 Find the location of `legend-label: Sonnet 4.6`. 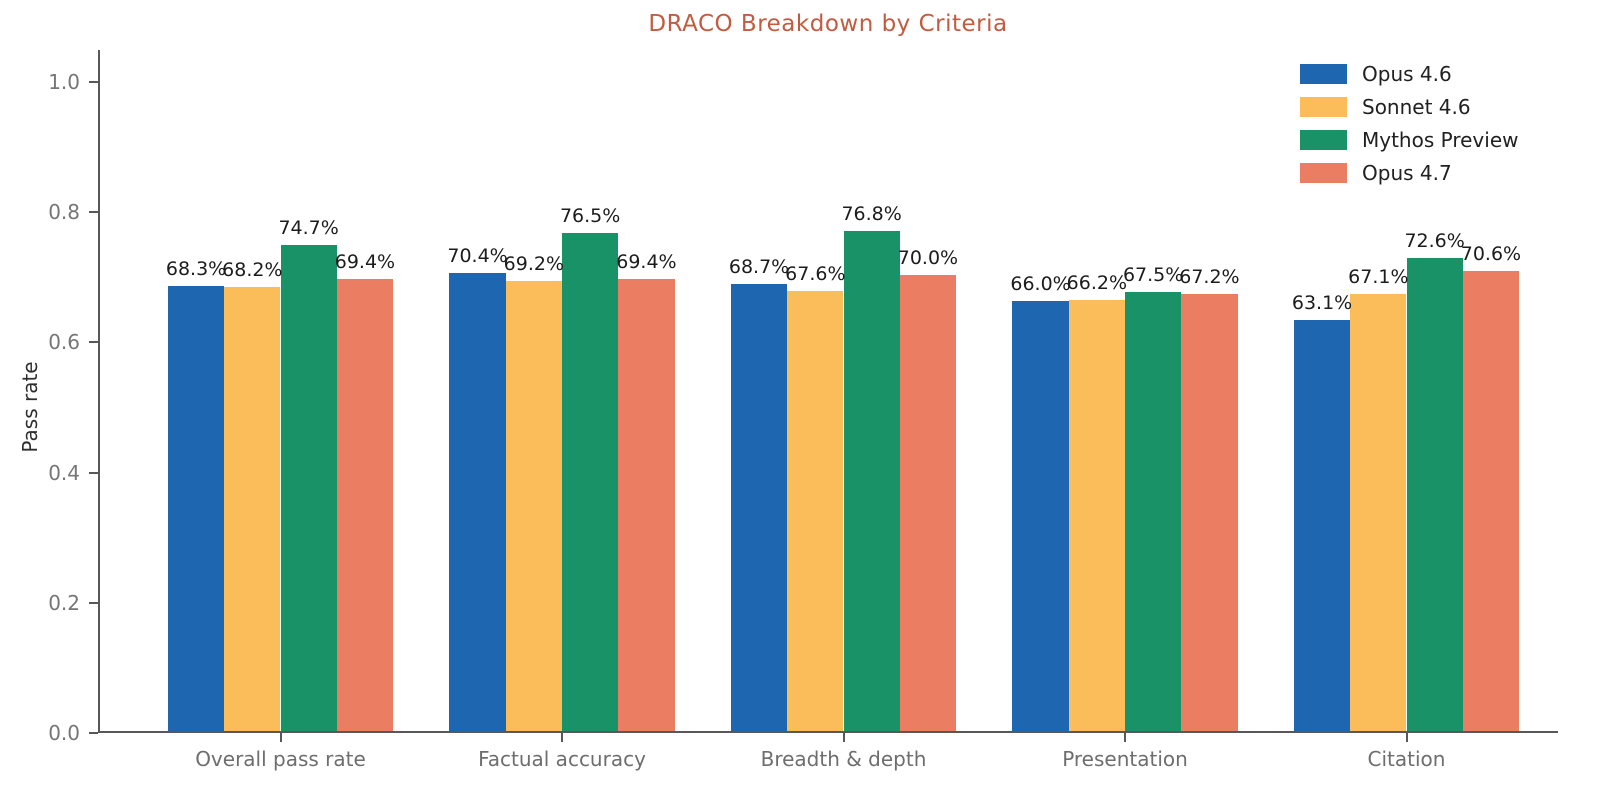

legend-label: Sonnet 4.6 is located at coordinates (1416, 107).